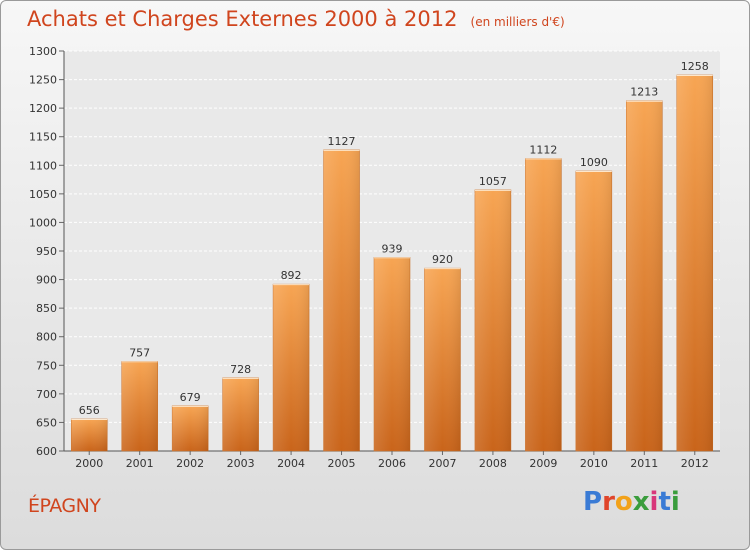 This screenshot has width=750, height=550. What do you see at coordinates (140, 463) in the screenshot?
I see `x-tick-label: 2001` at bounding box center [140, 463].